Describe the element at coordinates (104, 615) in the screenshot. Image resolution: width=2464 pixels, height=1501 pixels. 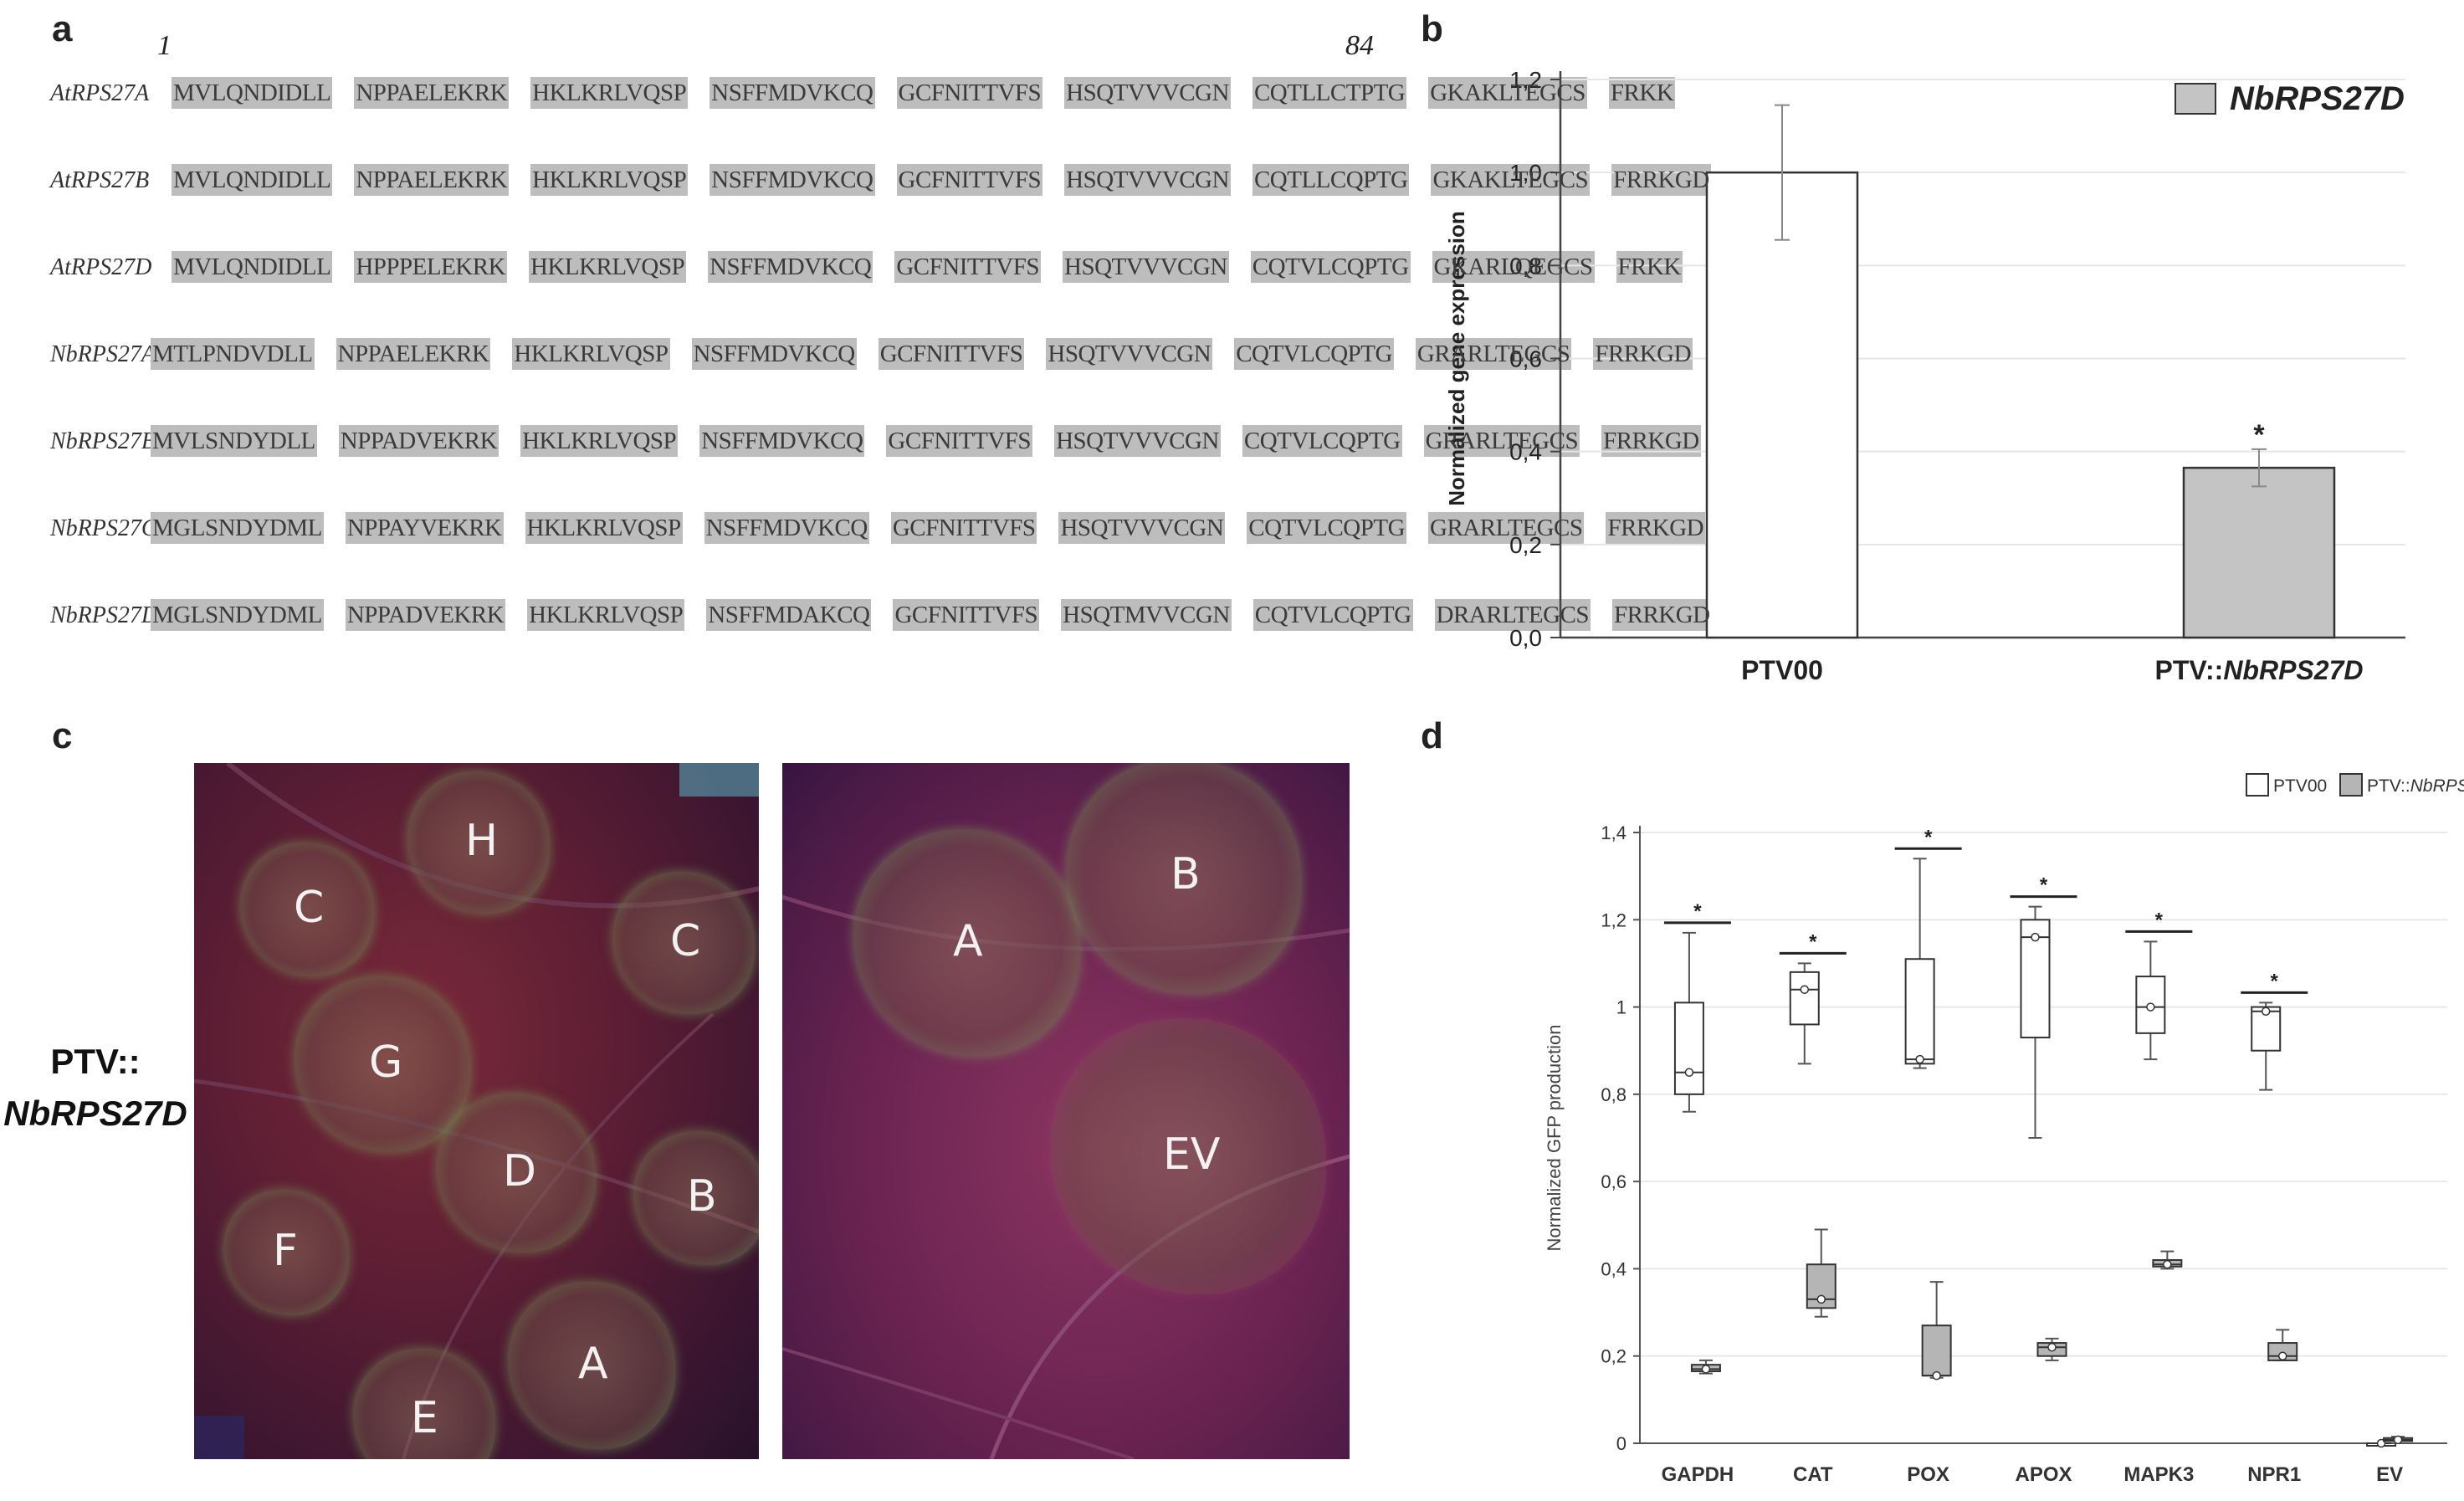
I see `alignment-row-label: NbRPS27D` at that location.